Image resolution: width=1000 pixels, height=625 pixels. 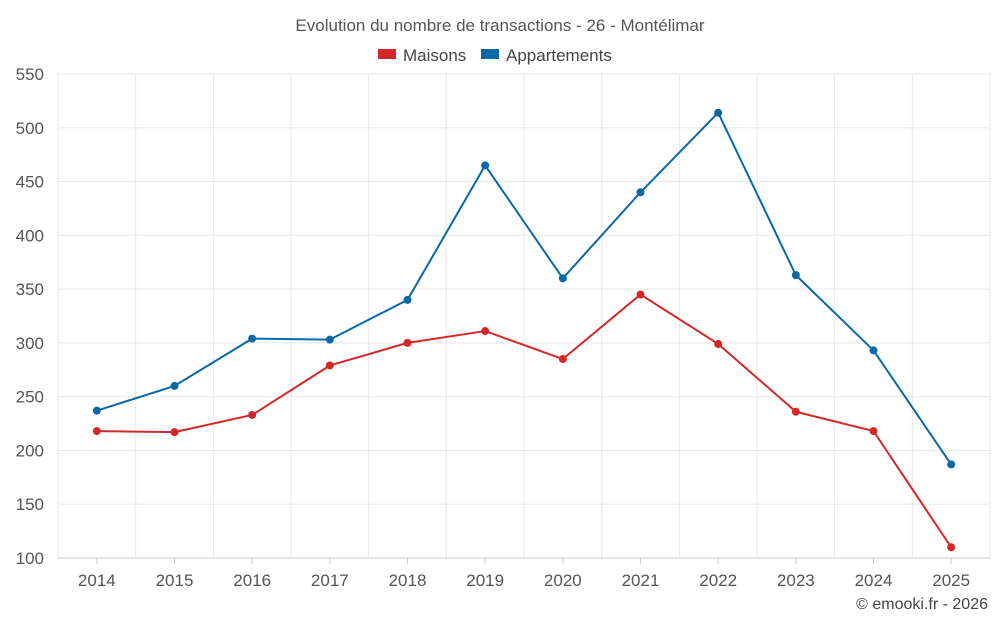 I want to click on x-tick-label: 2021, so click(x=641, y=580).